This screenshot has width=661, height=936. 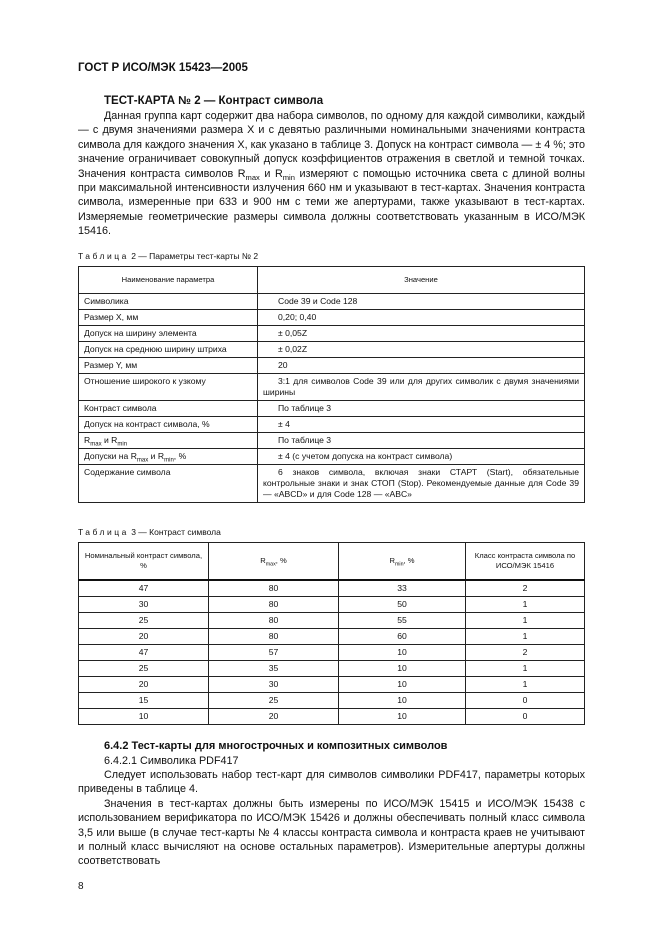 I want to click on table-row: 15 25 10 0, so click(x=331, y=701).